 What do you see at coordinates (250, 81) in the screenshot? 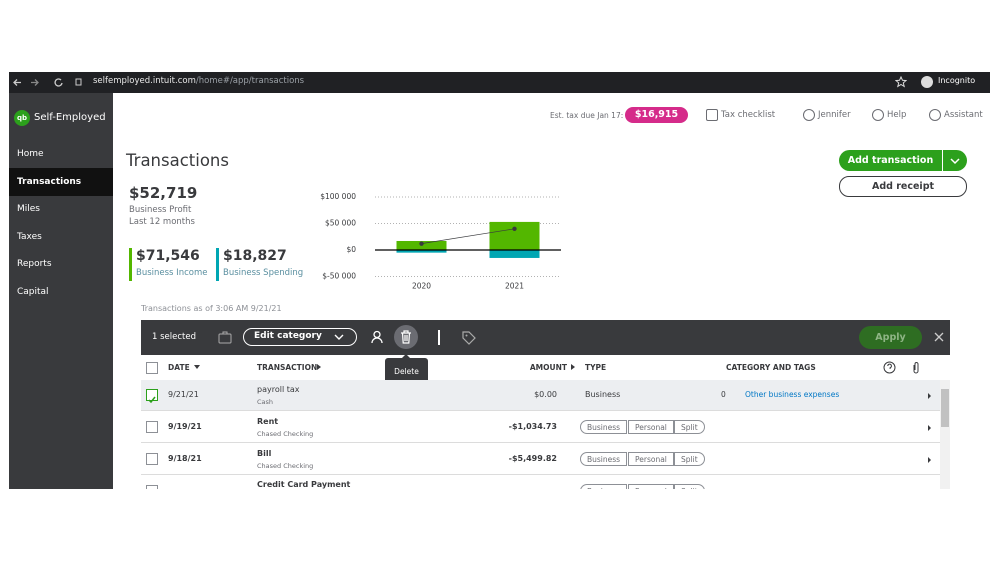
I see `url-path: /home#/app/transactions` at bounding box center [250, 81].